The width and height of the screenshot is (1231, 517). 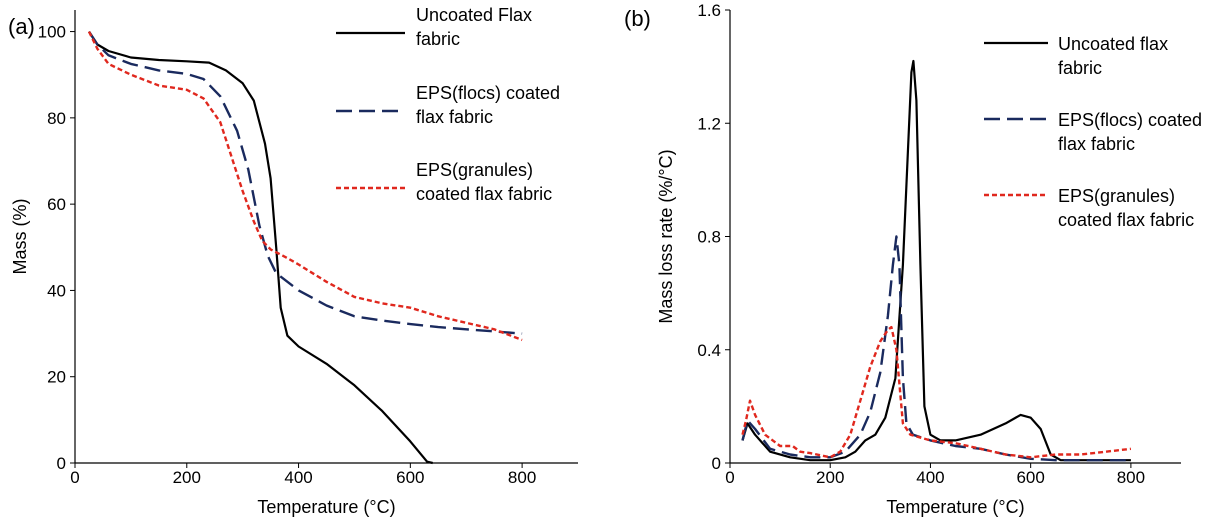 What do you see at coordinates (1113, 44) in the screenshot?
I see `panel-b-legend-label-0: Uncoated flax` at bounding box center [1113, 44].